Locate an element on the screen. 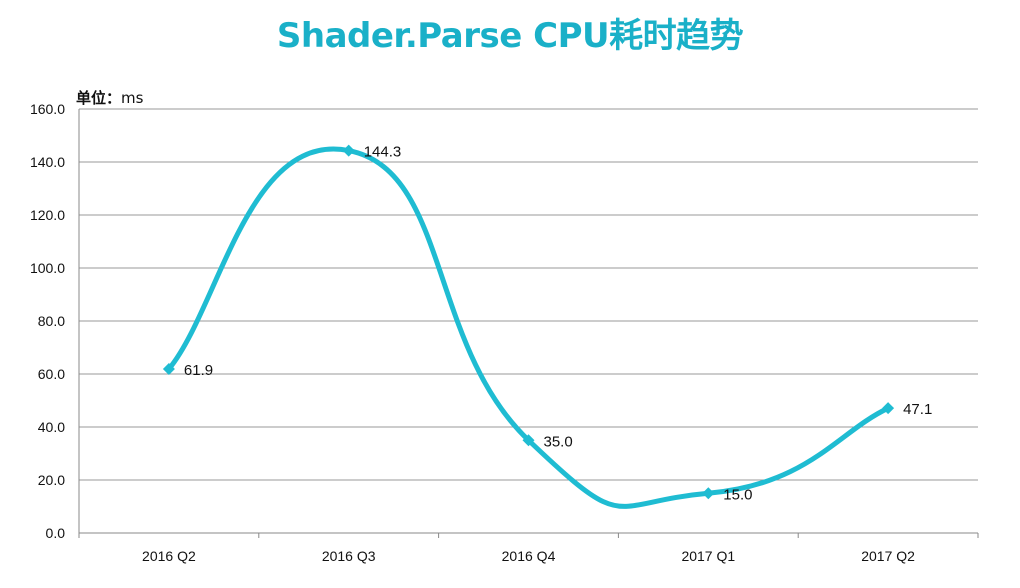  unit-value: ms is located at coordinates (132, 98).